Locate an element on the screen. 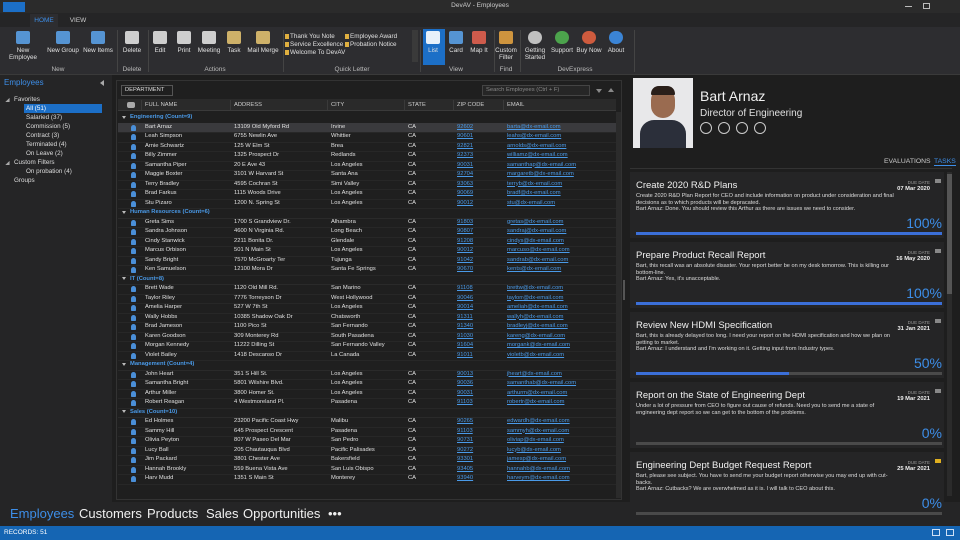  row-link: 92704 is located at coordinates (465, 174).